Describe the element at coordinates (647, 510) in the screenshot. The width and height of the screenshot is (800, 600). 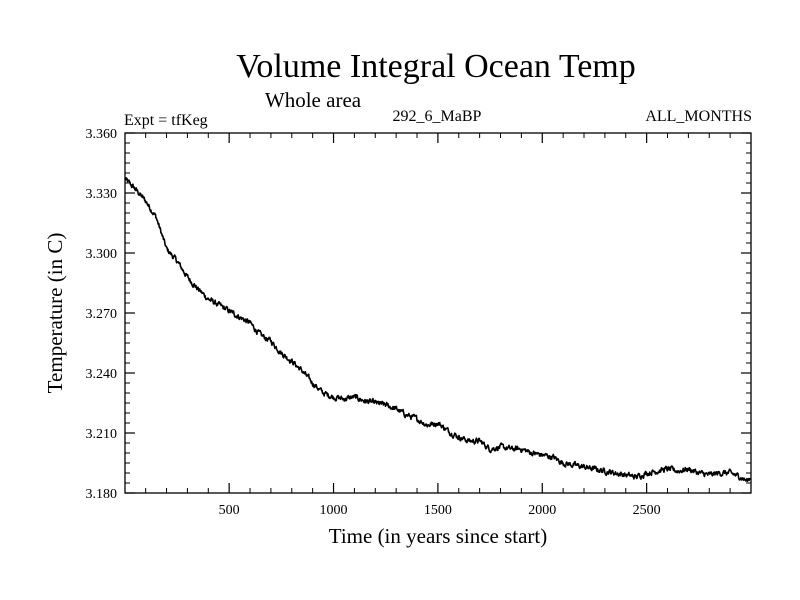
I see `x-tick-label-4: 2500` at that location.